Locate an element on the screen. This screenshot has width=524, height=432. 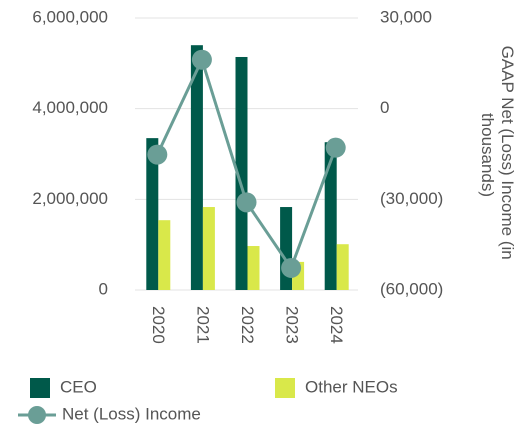
y-tick-label: 4,000,000 is located at coordinates (70, 107).